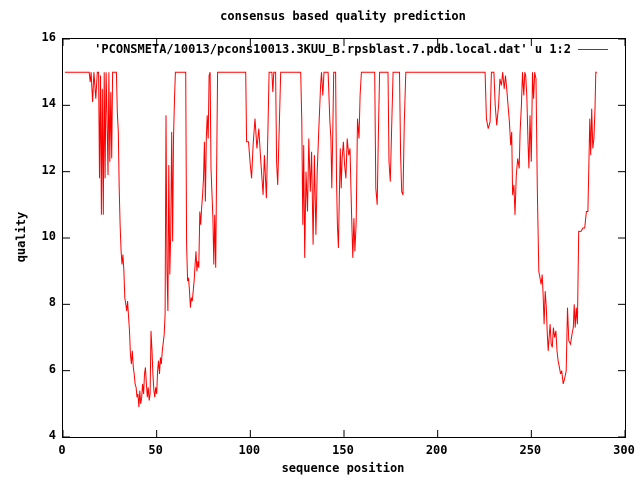 The image size is (640, 480). Describe the element at coordinates (48, 103) in the screenshot. I see `y-tick-label: 14` at that location.